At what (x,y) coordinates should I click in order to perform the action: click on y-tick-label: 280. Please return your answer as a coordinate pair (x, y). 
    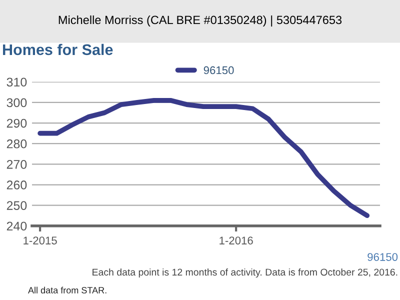
    Looking at the image, I should click on (16, 143).